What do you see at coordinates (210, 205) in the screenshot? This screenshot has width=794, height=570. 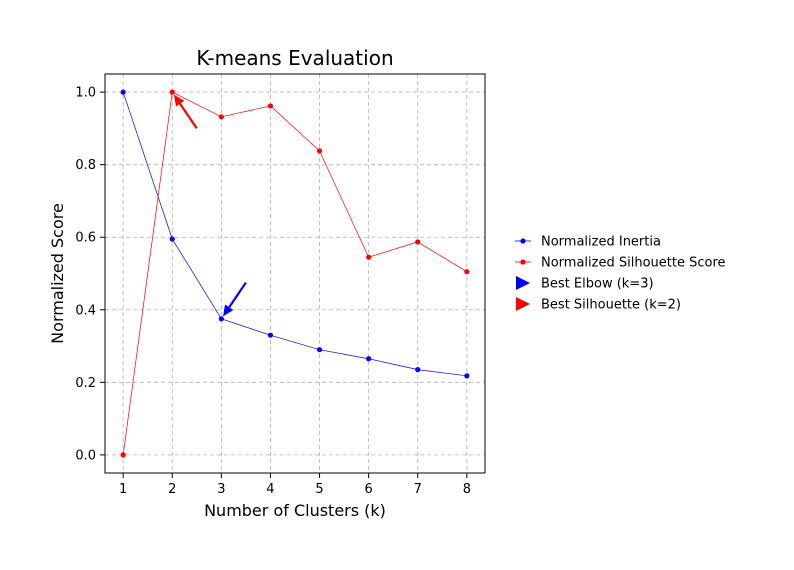 I see `annotation-layer` at bounding box center [210, 205].